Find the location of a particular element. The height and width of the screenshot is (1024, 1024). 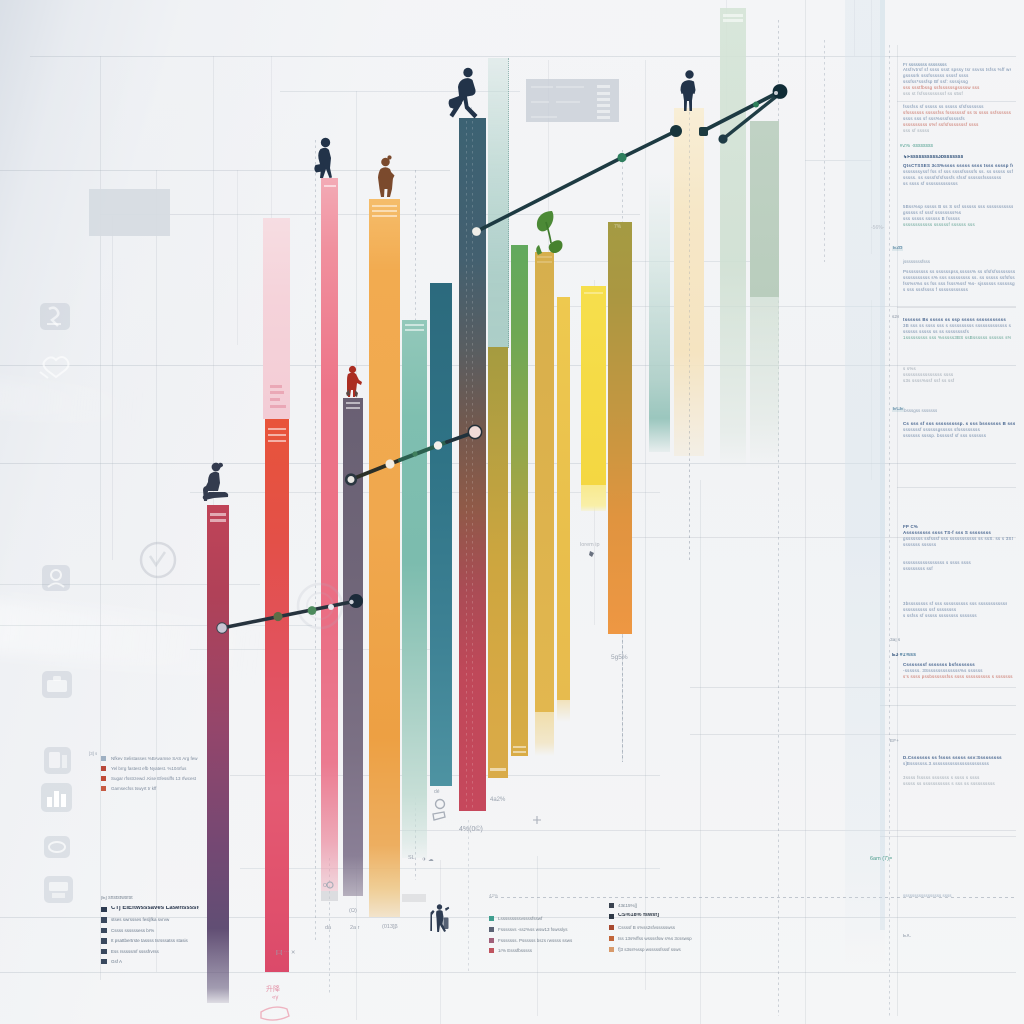

svg-text: (Ω) is located at coordinates (353, 911).